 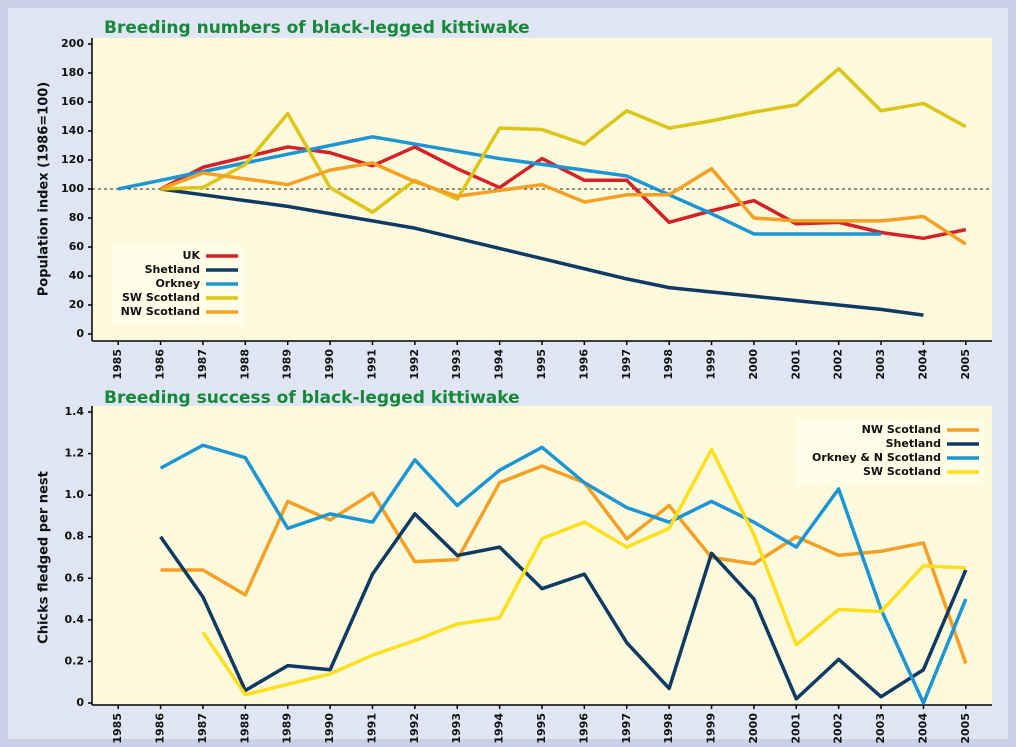 What do you see at coordinates (77, 275) in the screenshot?
I see `y-tick-label: 40` at bounding box center [77, 275].